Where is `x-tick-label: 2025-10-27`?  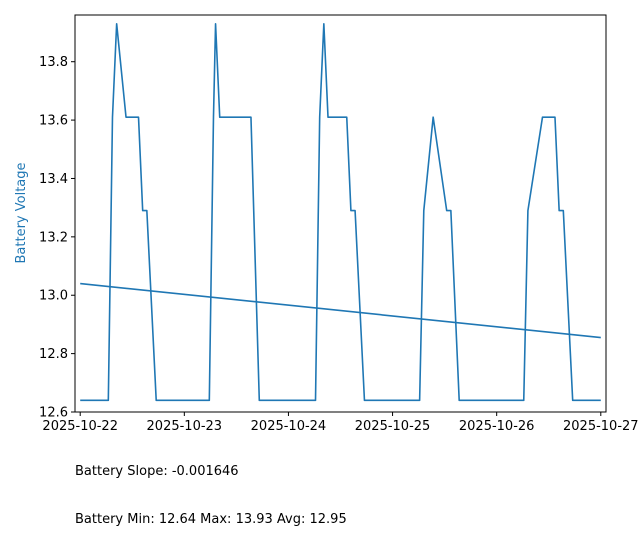
x-tick-label: 2025-10-27 is located at coordinates (601, 426).